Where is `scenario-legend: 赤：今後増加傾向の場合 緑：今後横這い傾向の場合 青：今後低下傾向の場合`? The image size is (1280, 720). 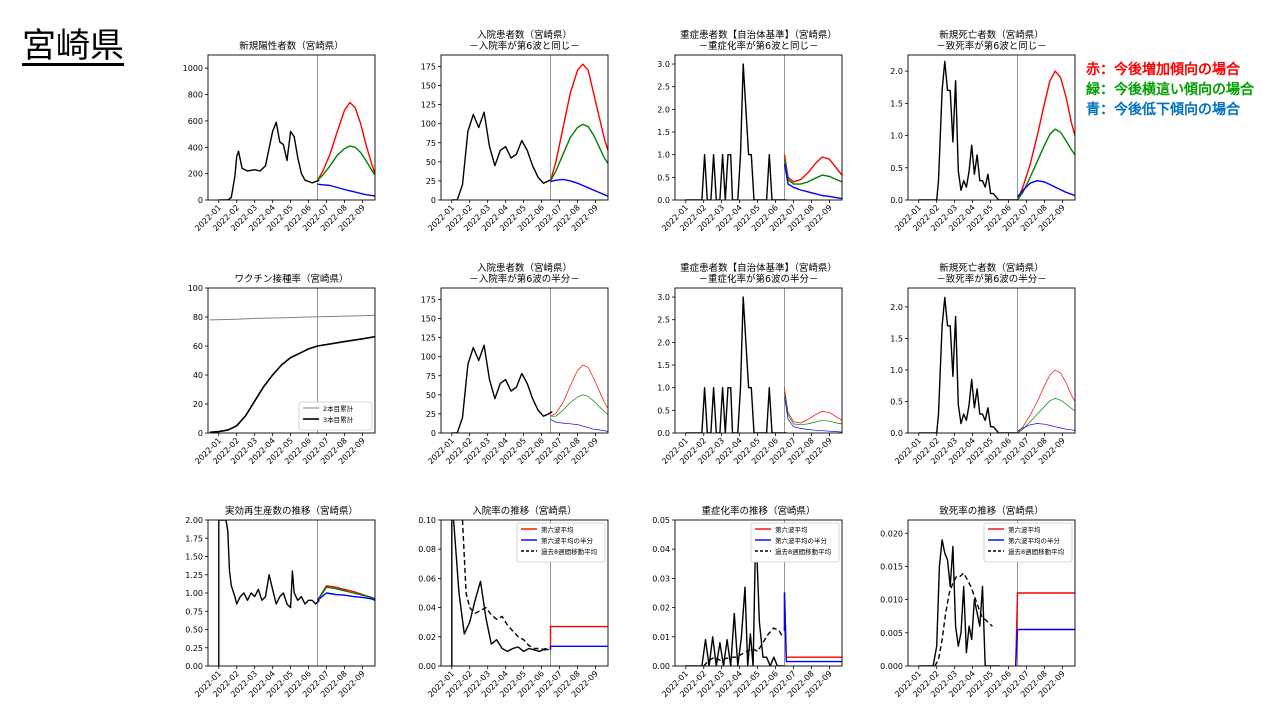 scenario-legend: 赤：今後増加傾向の場合 緑：今後横這い傾向の場合 青：今後低下傾向の場合 is located at coordinates (1170, 90).